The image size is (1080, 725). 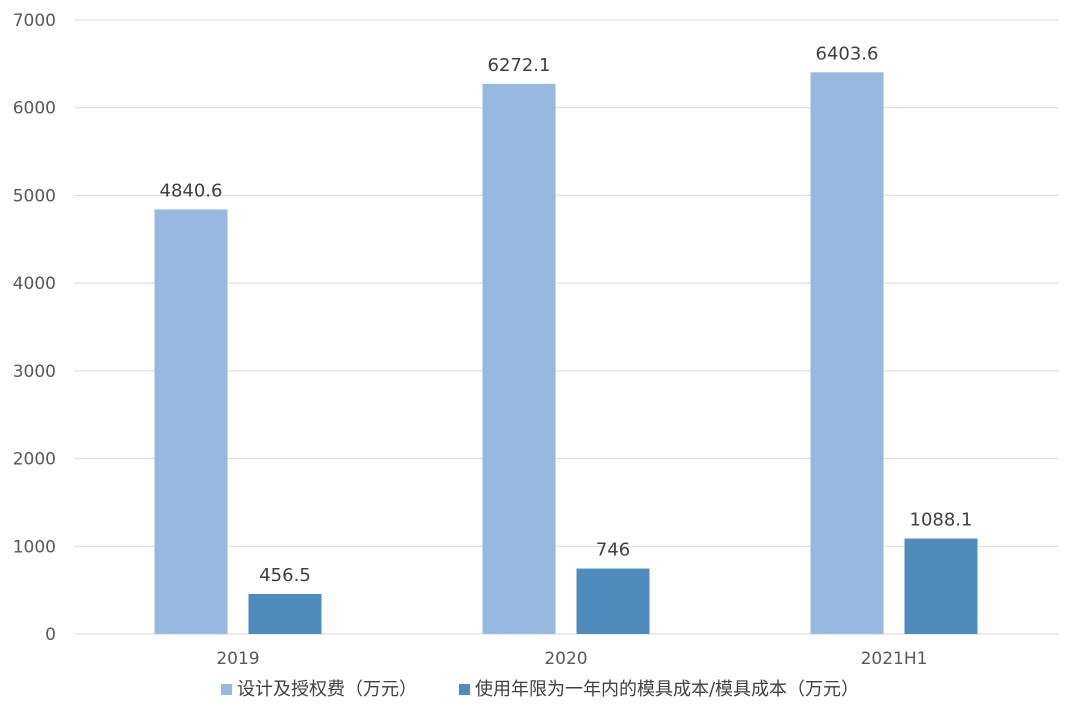 What do you see at coordinates (50, 635) in the screenshot?
I see `y-tick-label: 0` at bounding box center [50, 635].